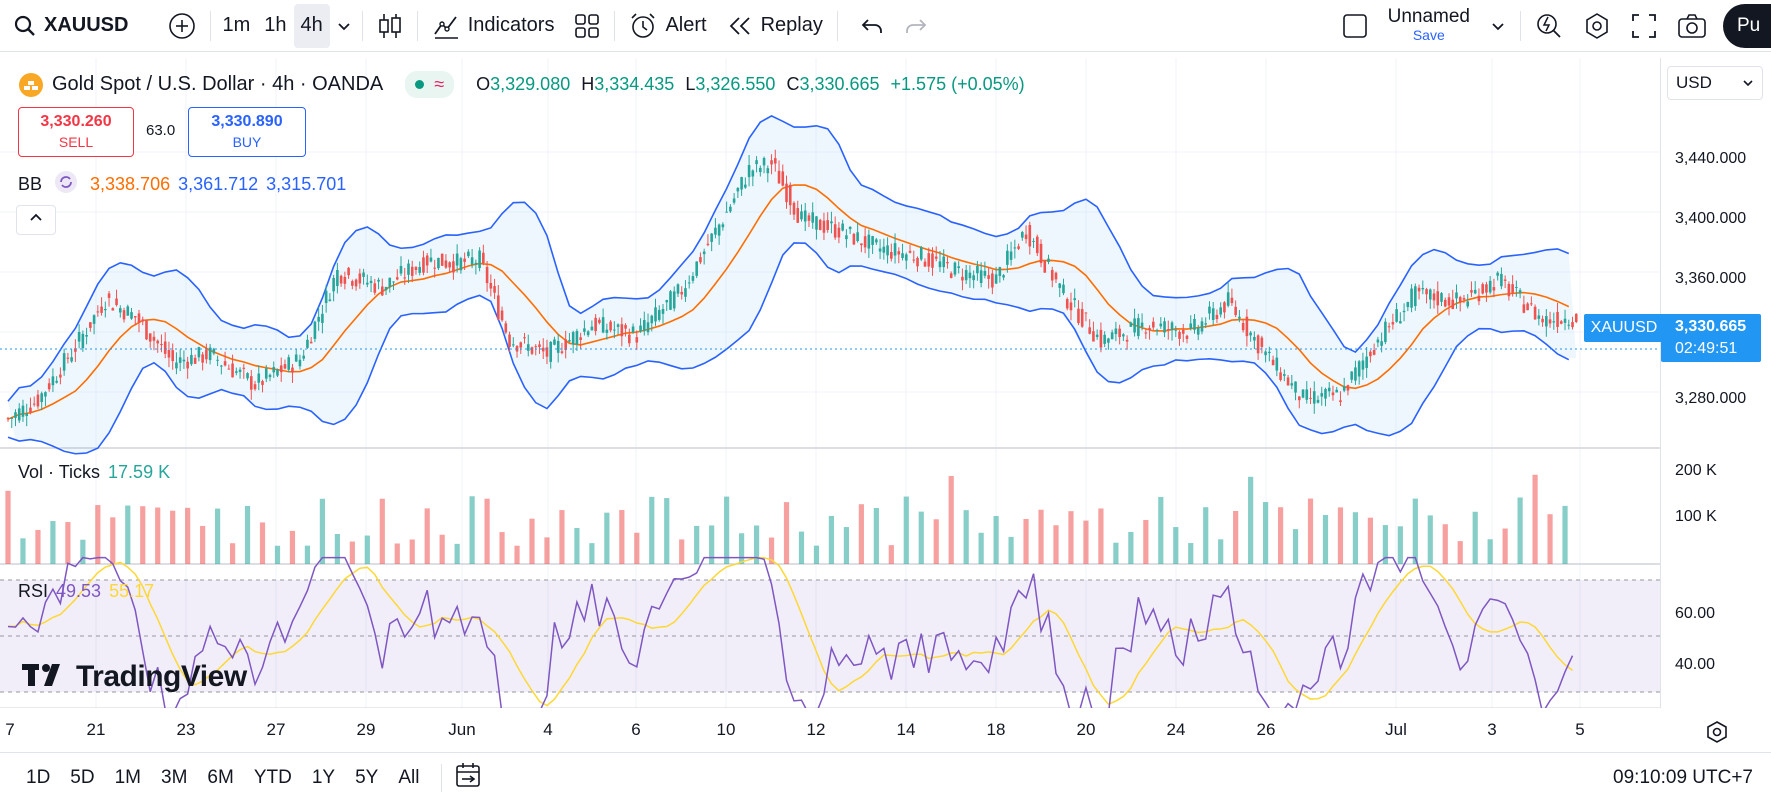 The height and width of the screenshot is (802, 1771). What do you see at coordinates (1747, 25) in the screenshot?
I see `publish-button: Pu` at bounding box center [1747, 25].